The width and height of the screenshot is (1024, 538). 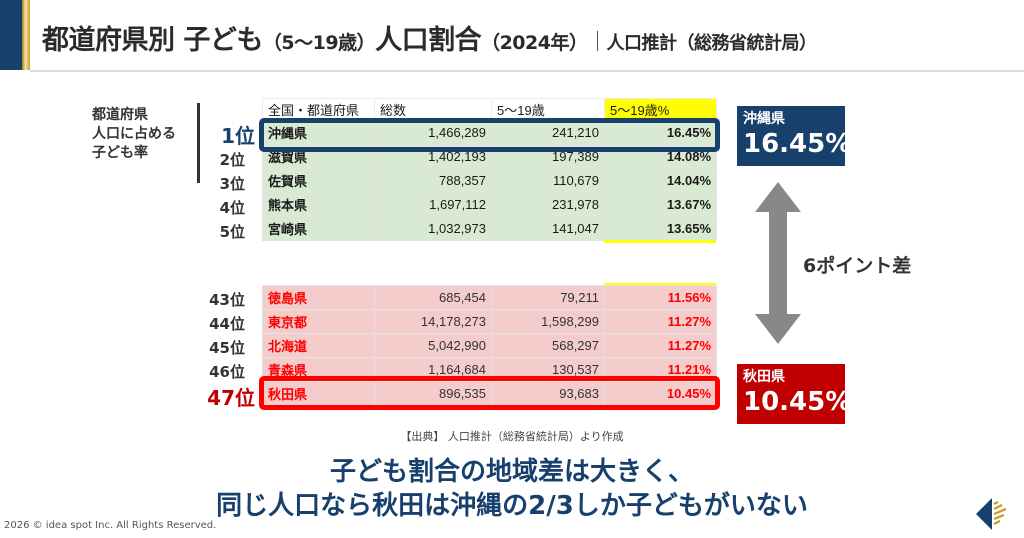 I want to click on pref-cell: 熊本県, so click(x=318, y=204).